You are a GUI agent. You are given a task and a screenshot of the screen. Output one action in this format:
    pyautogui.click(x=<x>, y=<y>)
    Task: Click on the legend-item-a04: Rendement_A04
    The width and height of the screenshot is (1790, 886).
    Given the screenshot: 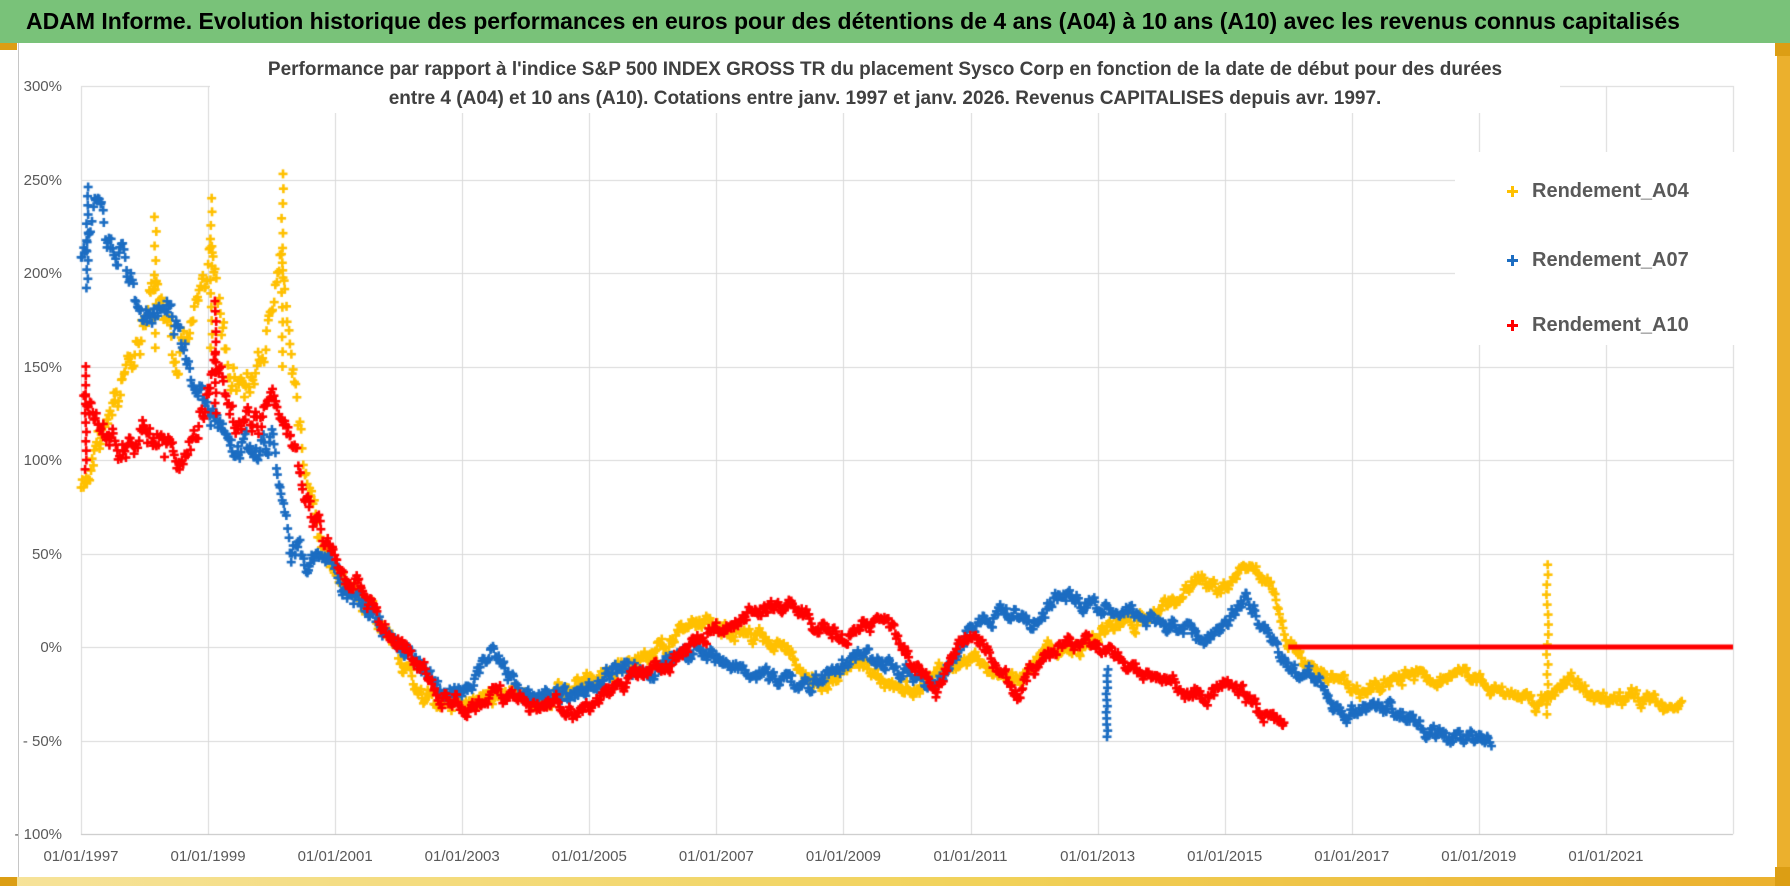 What is the action you would take?
    pyautogui.click(x=1598, y=191)
    